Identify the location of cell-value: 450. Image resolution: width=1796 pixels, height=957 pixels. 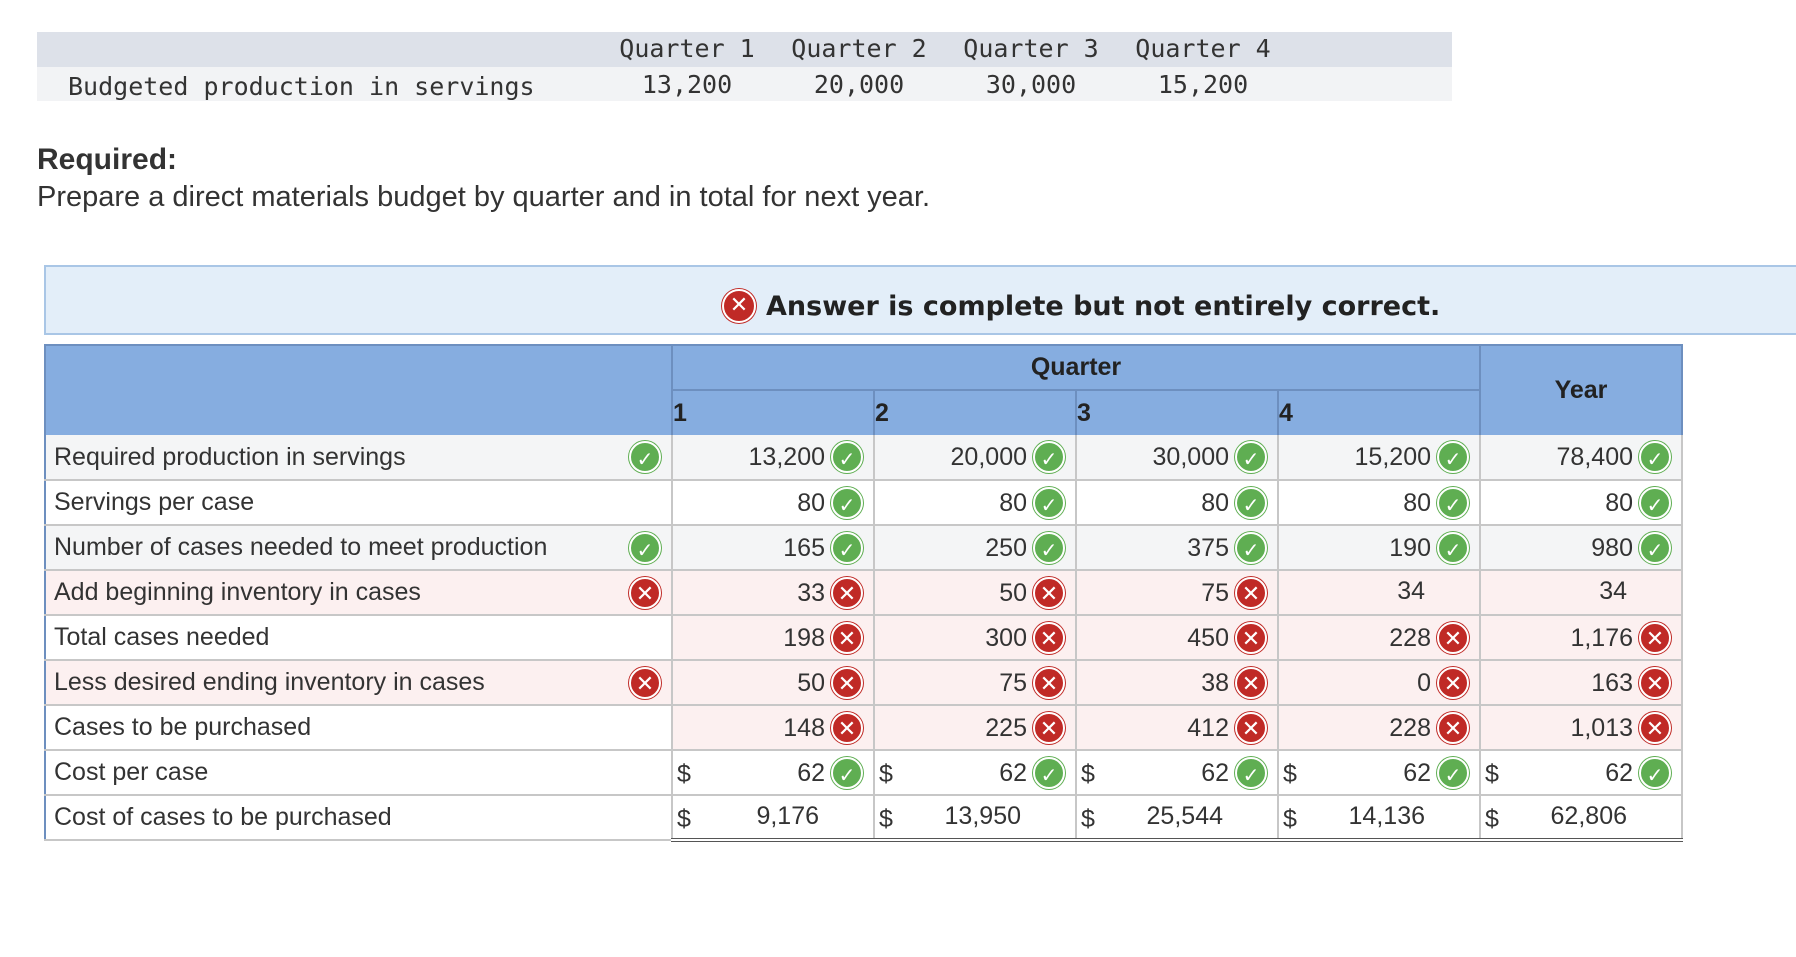
(1208, 637).